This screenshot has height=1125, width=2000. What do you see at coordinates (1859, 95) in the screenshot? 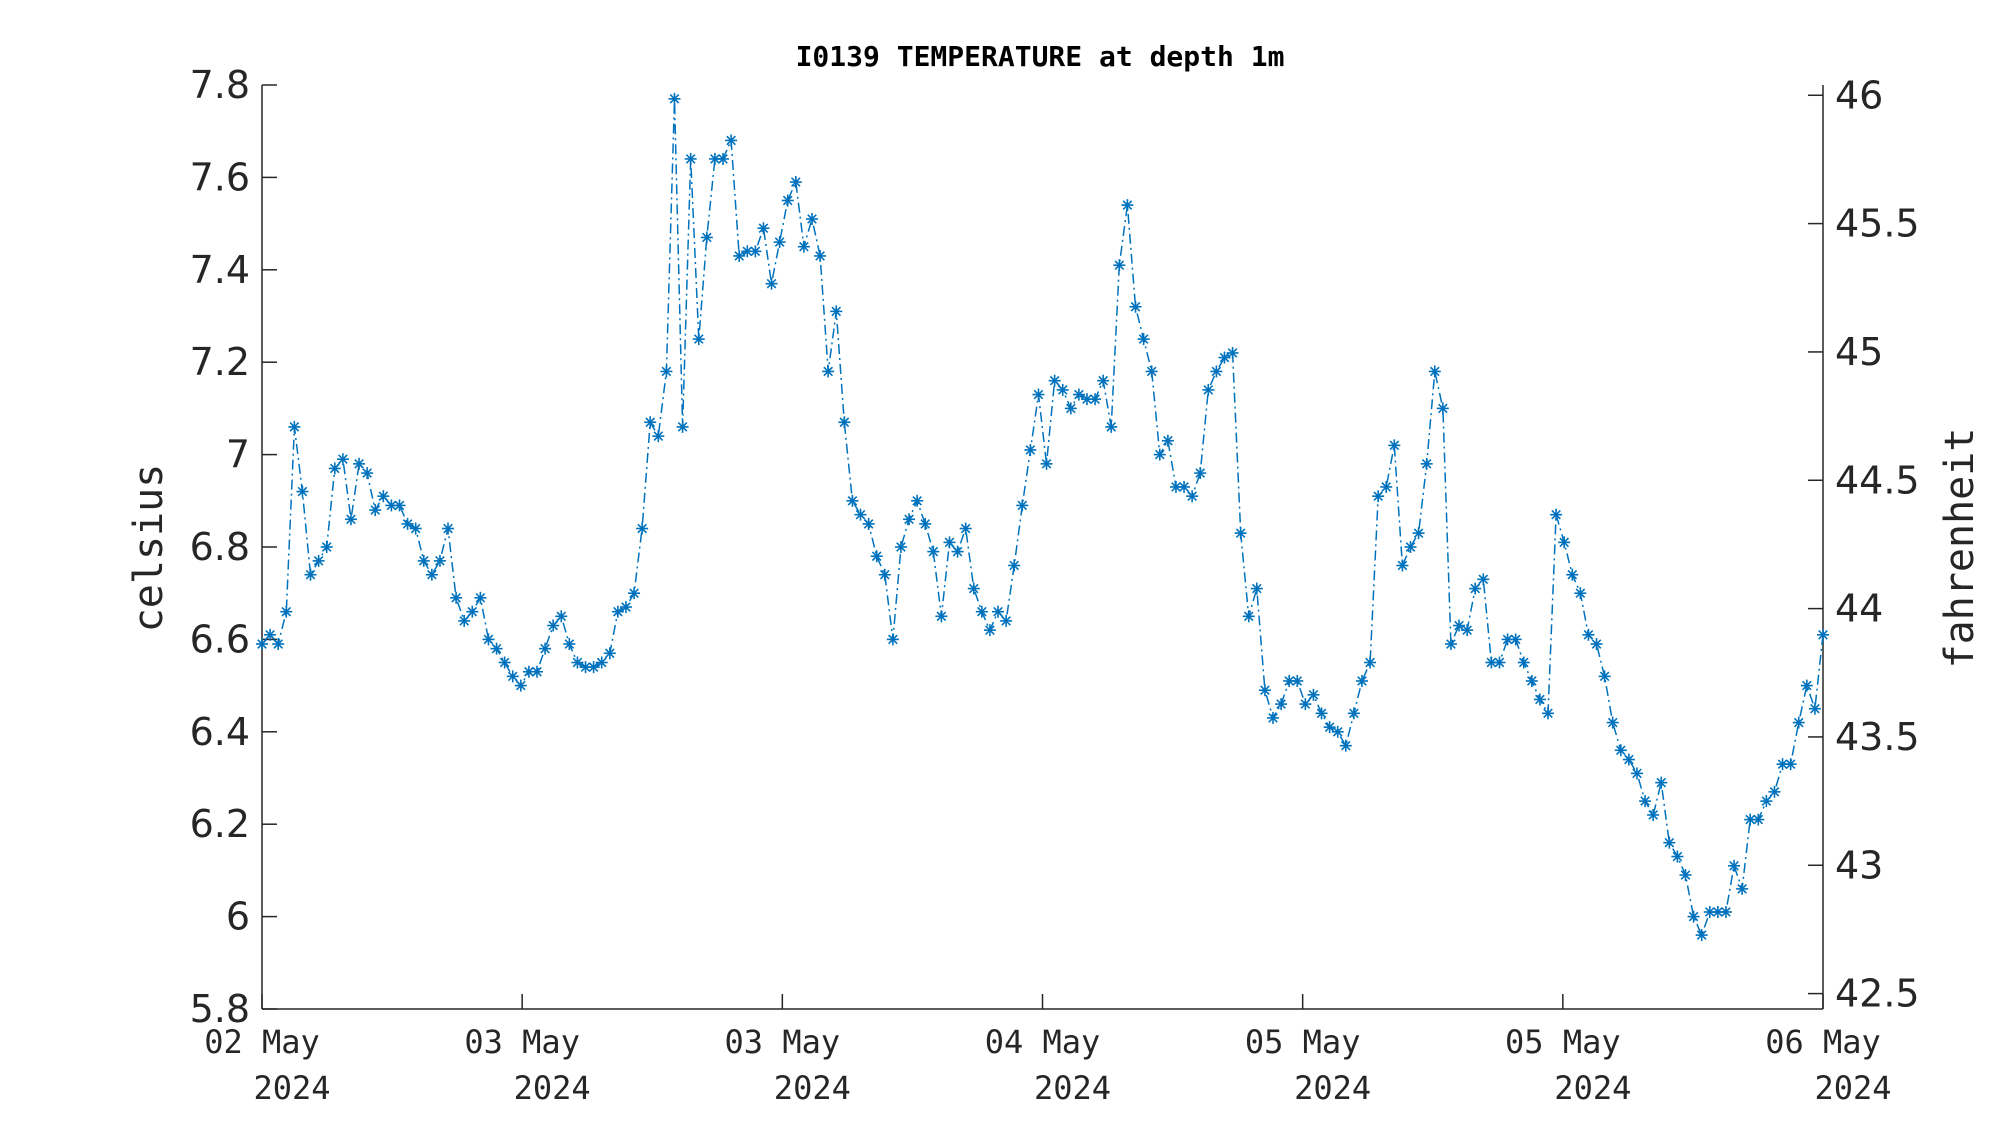
I see `y2-tick-label: 46` at bounding box center [1859, 95].